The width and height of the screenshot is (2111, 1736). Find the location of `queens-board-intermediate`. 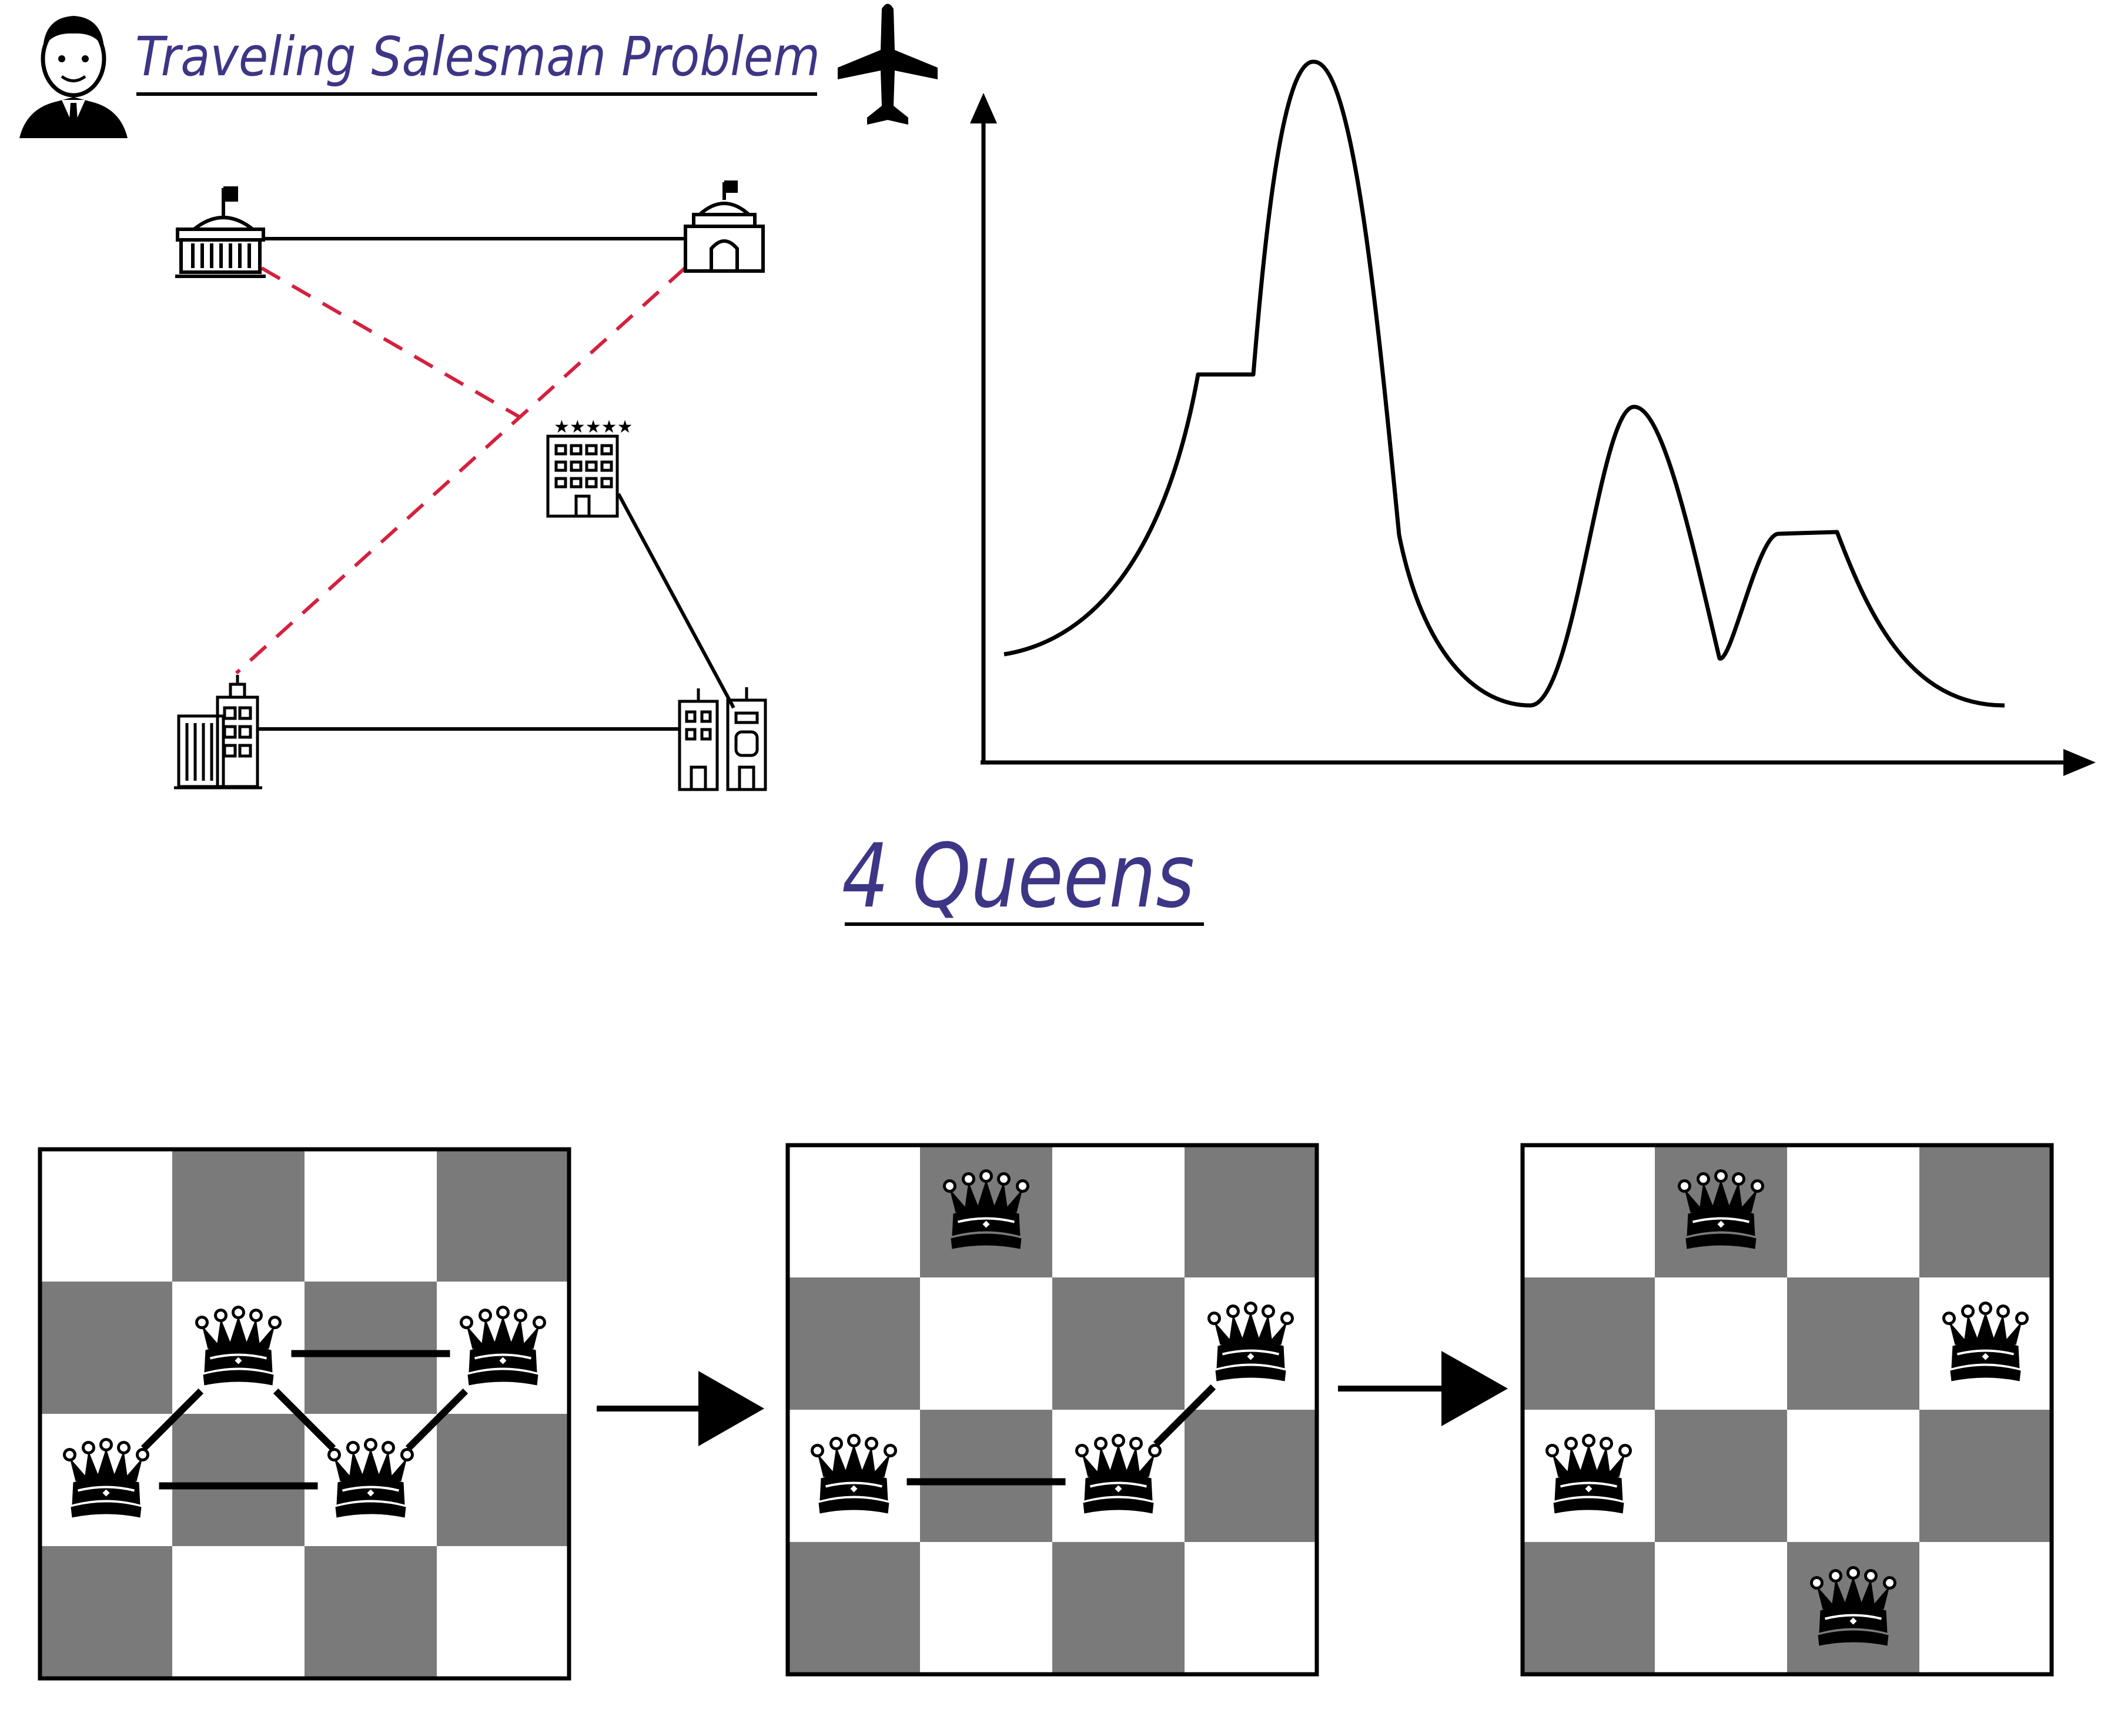

queens-board-intermediate is located at coordinates (1052, 1410).